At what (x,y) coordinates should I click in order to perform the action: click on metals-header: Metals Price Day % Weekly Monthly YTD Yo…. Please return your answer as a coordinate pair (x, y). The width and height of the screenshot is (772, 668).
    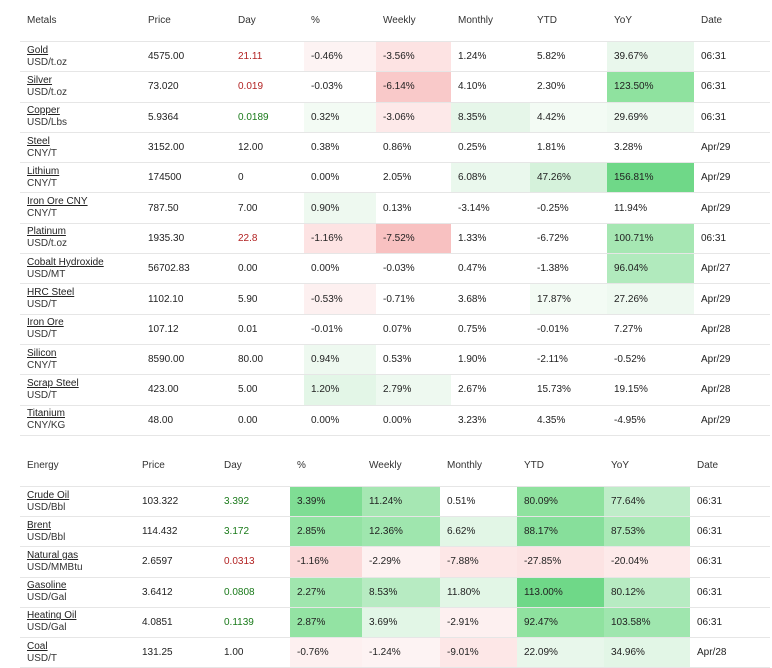
    Looking at the image, I should click on (395, 21).